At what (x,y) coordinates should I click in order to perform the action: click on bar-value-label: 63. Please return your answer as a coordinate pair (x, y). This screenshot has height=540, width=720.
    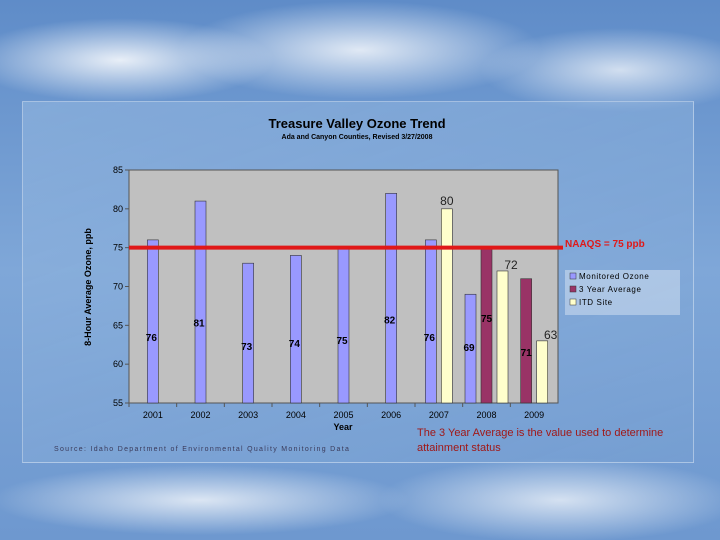
    Looking at the image, I should click on (551, 335).